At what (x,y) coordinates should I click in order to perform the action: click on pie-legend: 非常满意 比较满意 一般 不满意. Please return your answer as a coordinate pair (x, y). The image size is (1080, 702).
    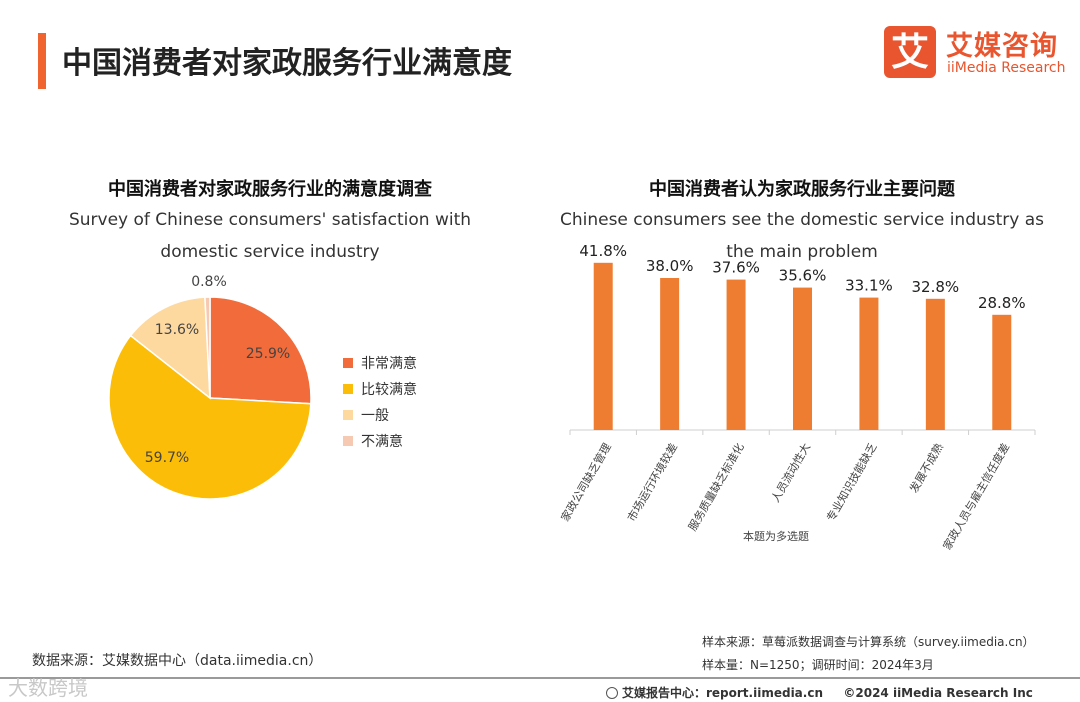
    Looking at the image, I should click on (380, 402).